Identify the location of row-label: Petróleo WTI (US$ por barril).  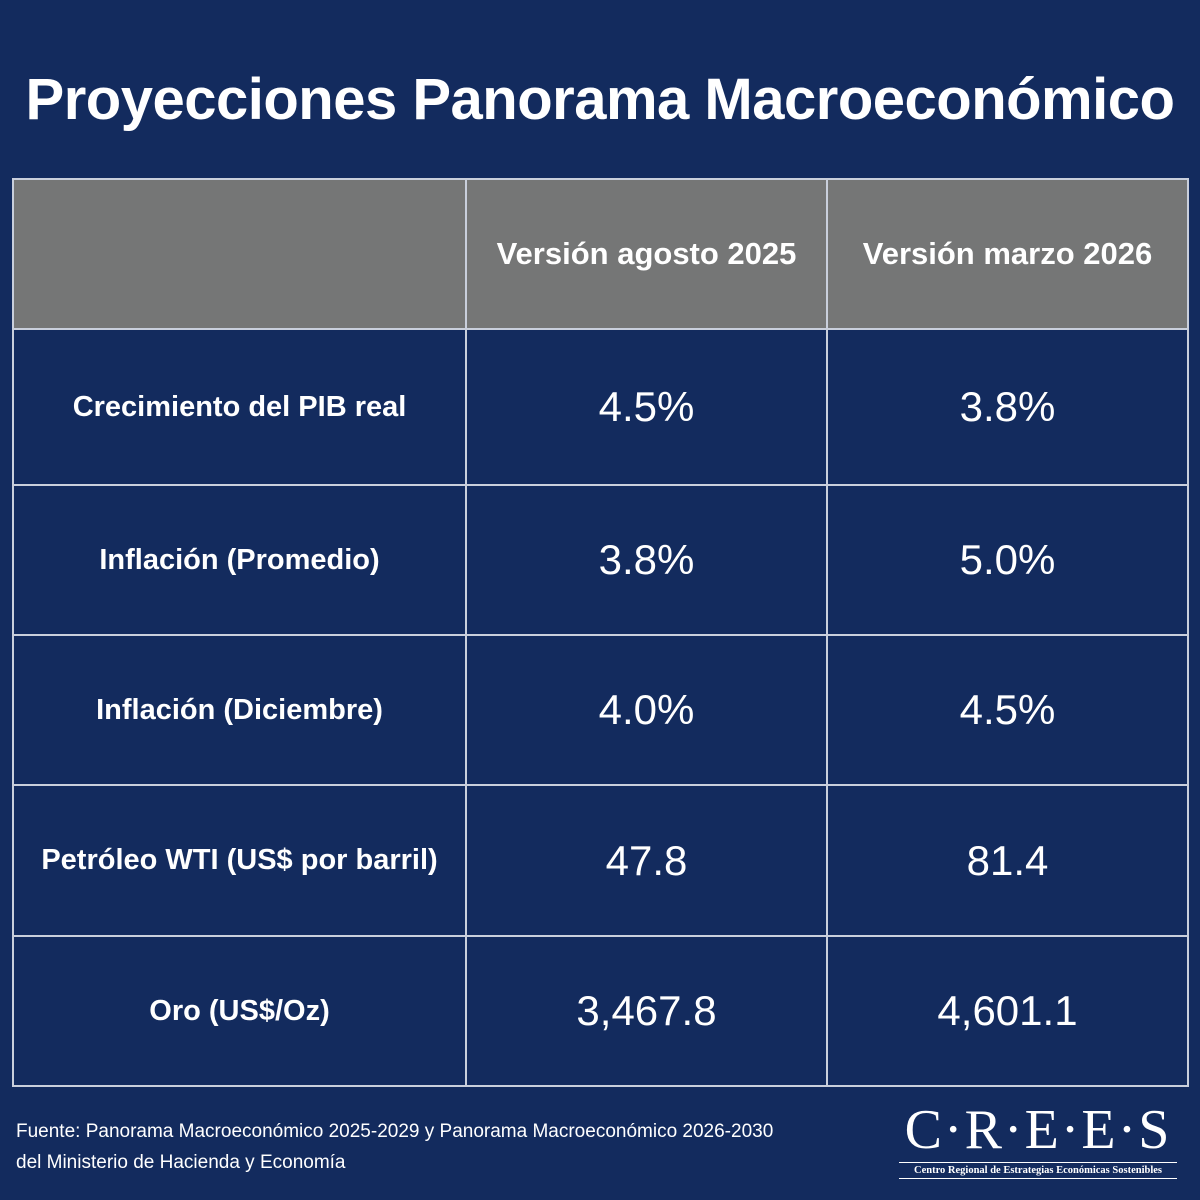
(239, 860).